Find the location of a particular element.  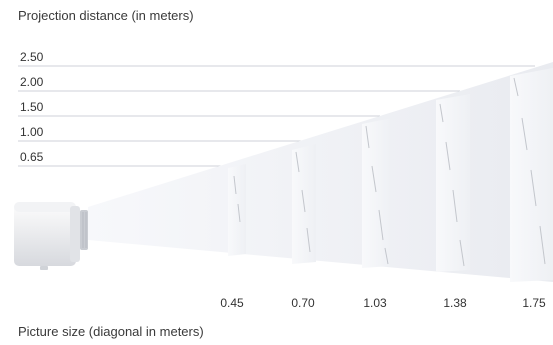

footer-title: Picture size (diagonal in meters) is located at coordinates (111, 331).